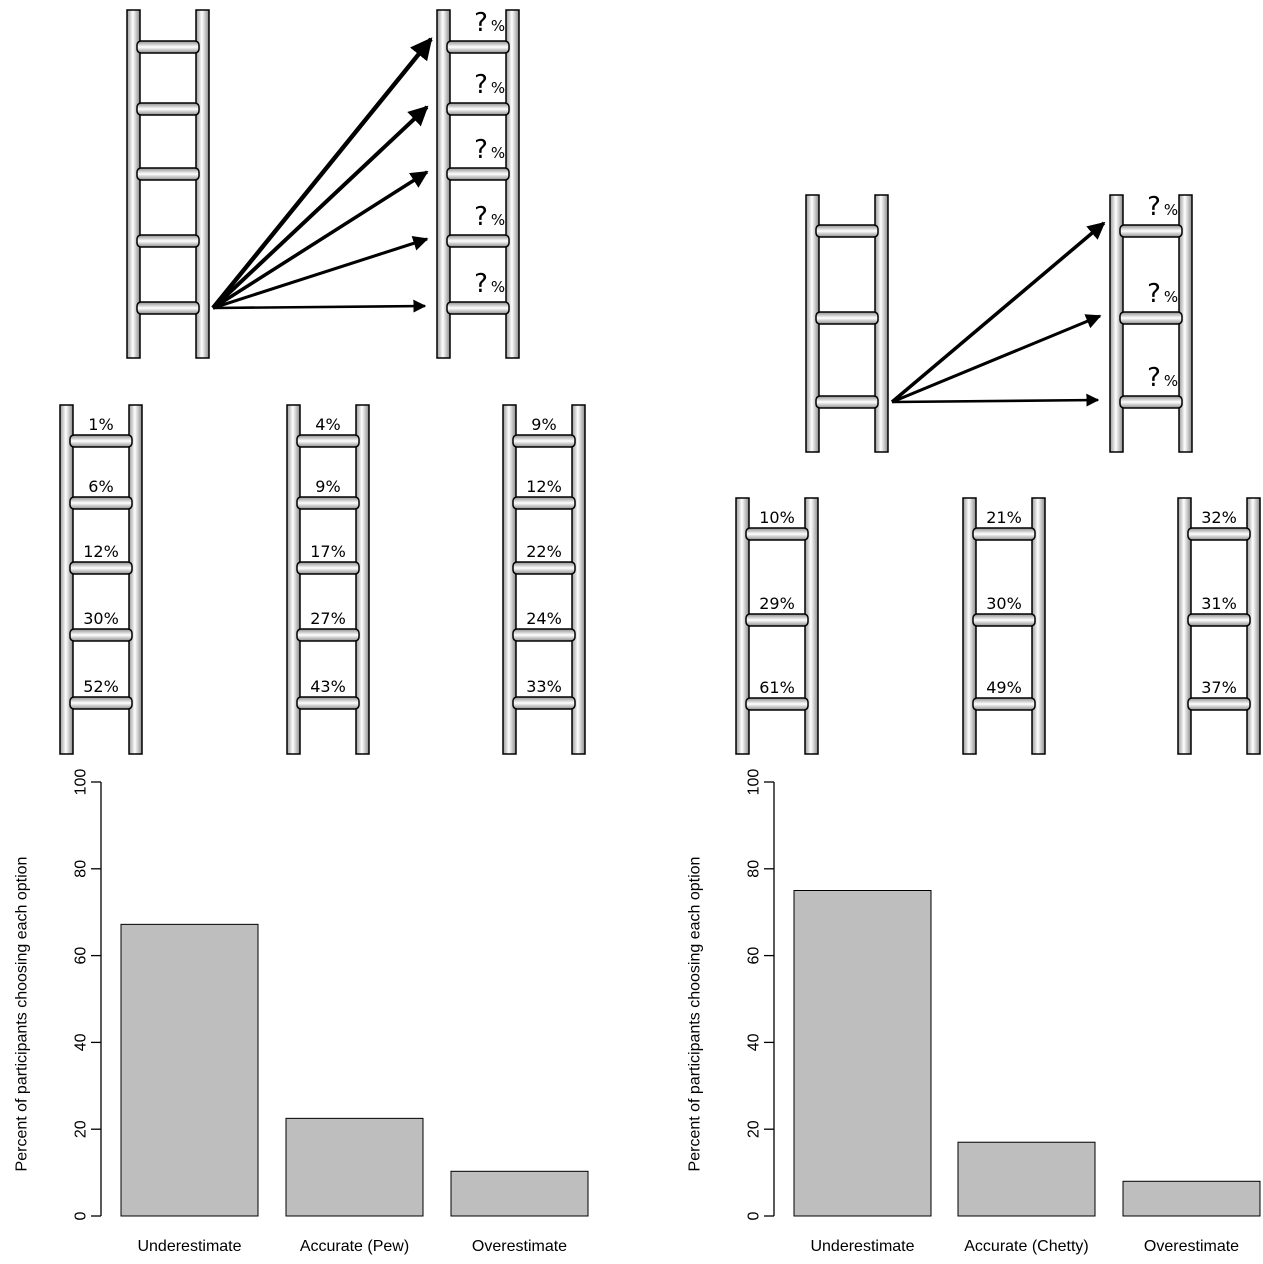 This screenshot has height=1264, width=1263. I want to click on ladder: ?%?%?%, so click(1151, 322).